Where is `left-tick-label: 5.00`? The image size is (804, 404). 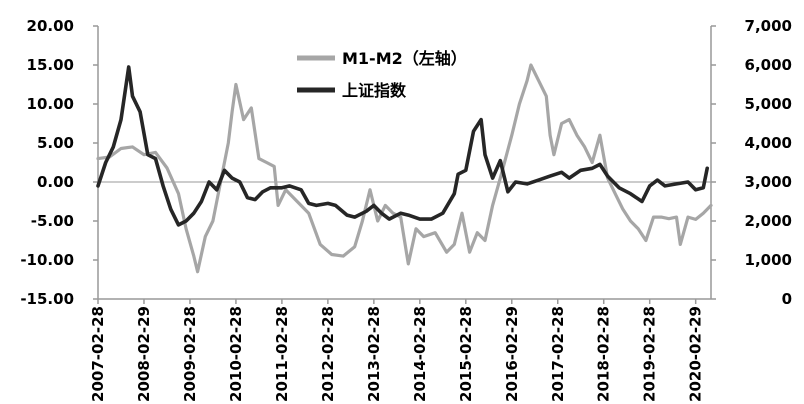 left-tick-label: 5.00 is located at coordinates (55, 143).